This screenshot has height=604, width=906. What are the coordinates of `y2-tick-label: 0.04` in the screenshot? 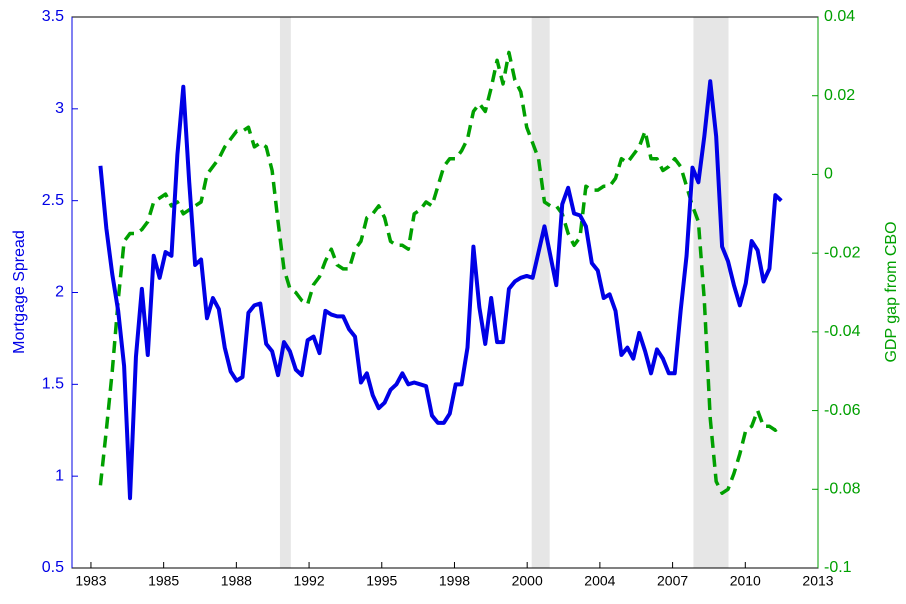 It's located at (839, 16).